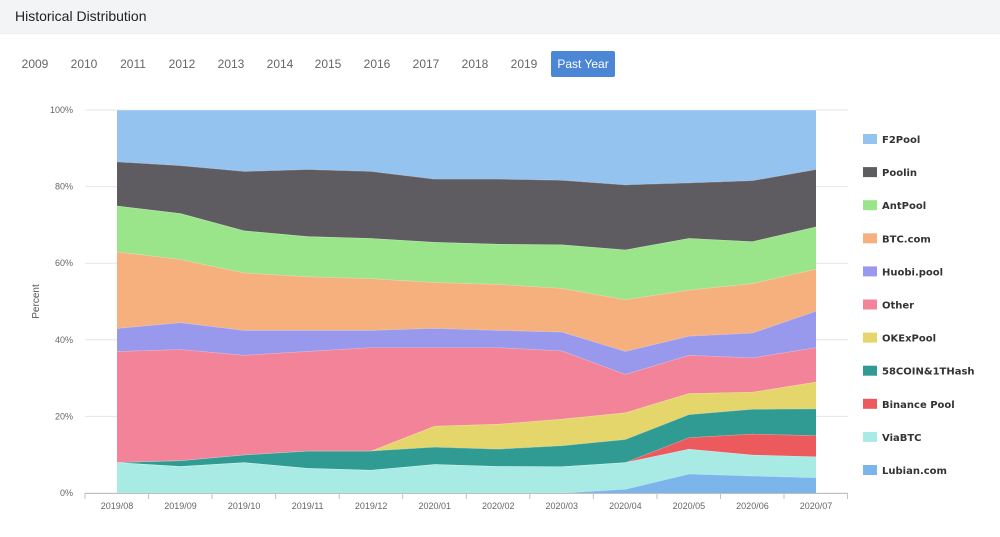  What do you see at coordinates (870, 337) in the screenshot?
I see `legend-swatch-okexpool` at bounding box center [870, 337].